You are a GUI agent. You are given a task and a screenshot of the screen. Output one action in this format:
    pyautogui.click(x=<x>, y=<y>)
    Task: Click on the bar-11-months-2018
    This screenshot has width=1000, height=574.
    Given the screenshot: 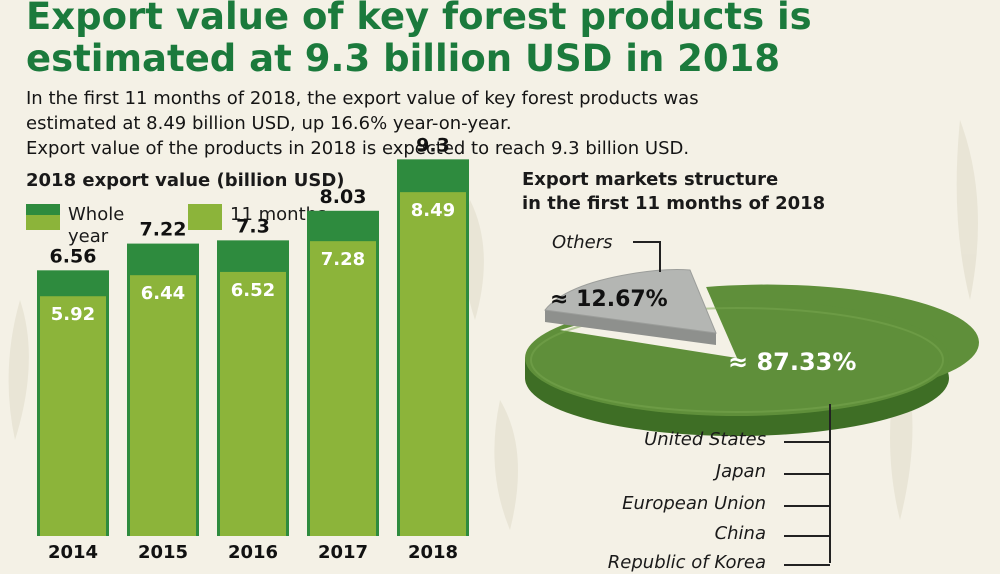 What is the action you would take?
    pyautogui.click(x=433, y=364)
    